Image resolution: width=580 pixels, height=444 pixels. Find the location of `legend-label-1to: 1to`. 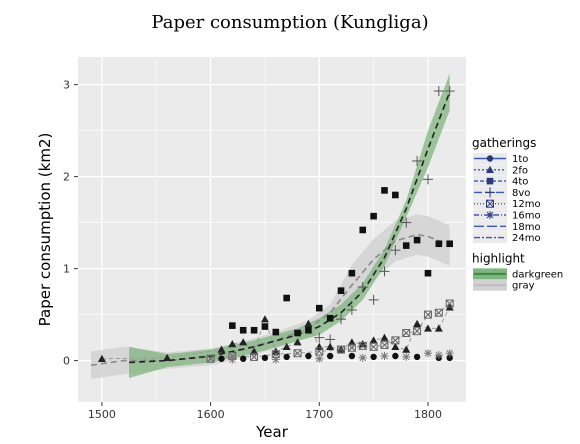

legend-label-1to: 1to is located at coordinates (520, 159).